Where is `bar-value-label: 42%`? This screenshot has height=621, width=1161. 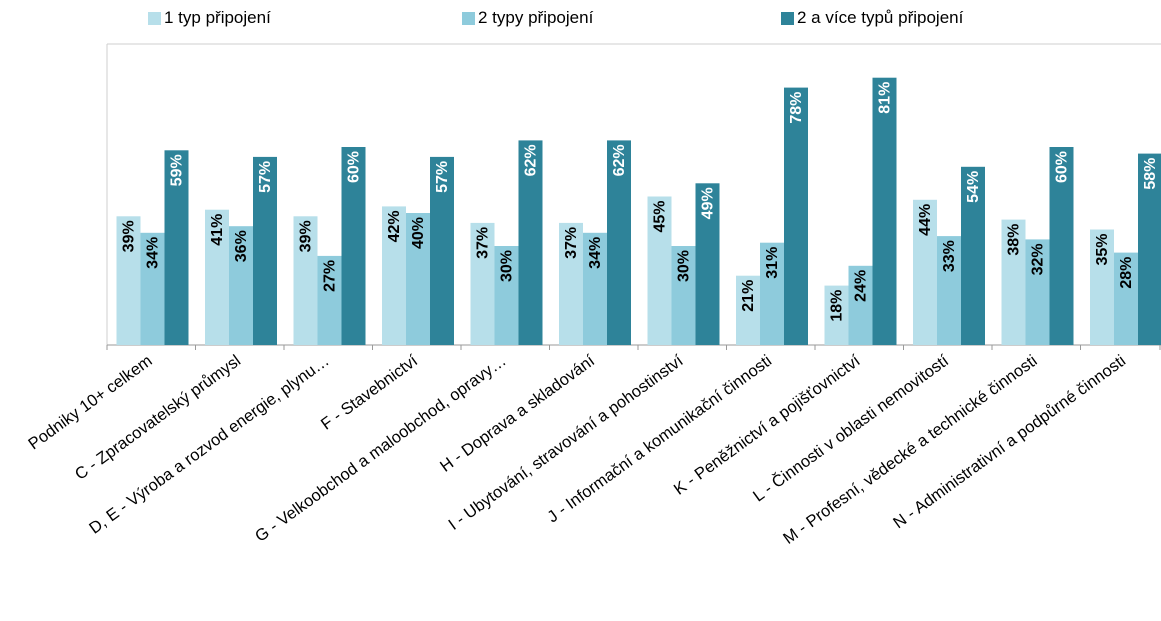
bar-value-label: 42% is located at coordinates (394, 226).